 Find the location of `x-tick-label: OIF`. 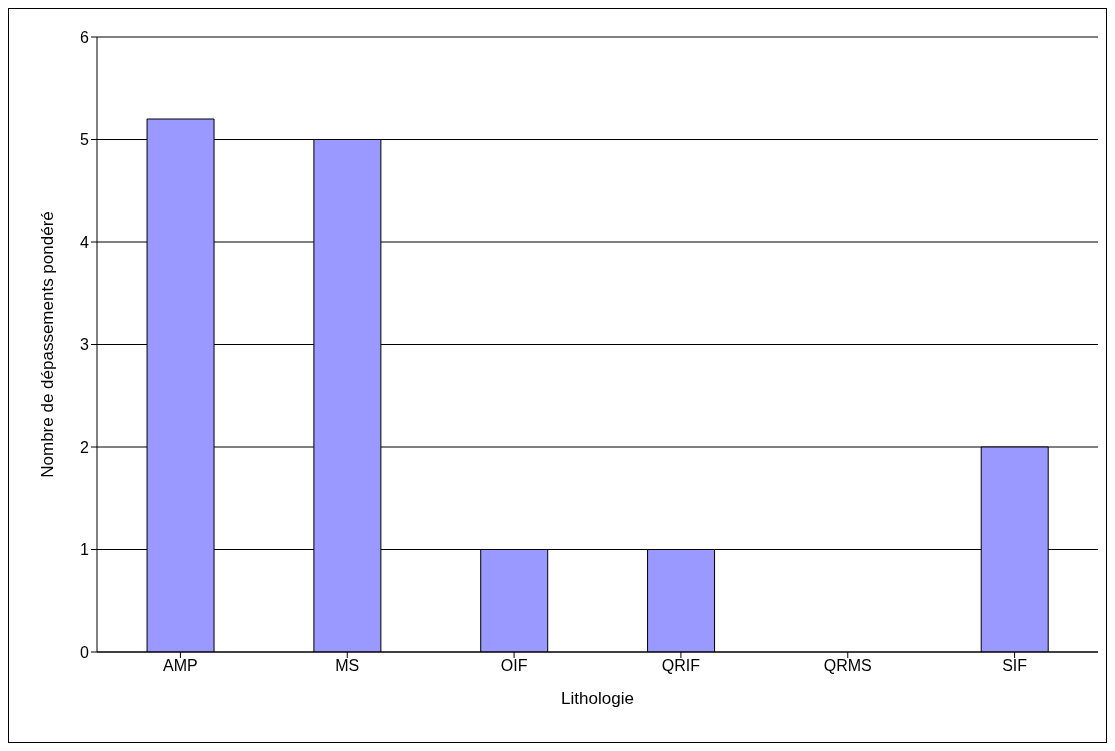

x-tick-label: OIF is located at coordinates (514, 666).